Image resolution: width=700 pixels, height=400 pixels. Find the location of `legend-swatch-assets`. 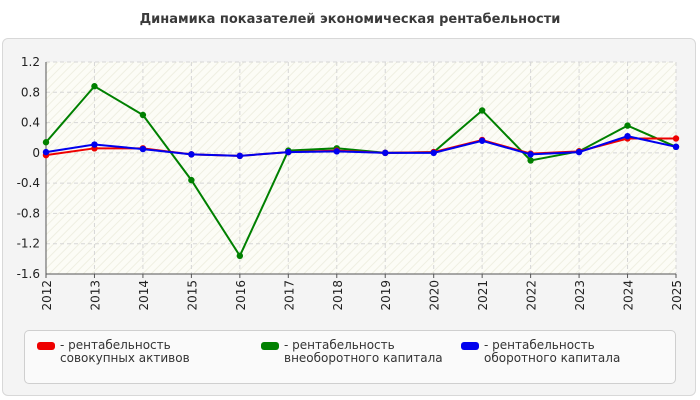

legend-swatch-assets is located at coordinates (46, 346).